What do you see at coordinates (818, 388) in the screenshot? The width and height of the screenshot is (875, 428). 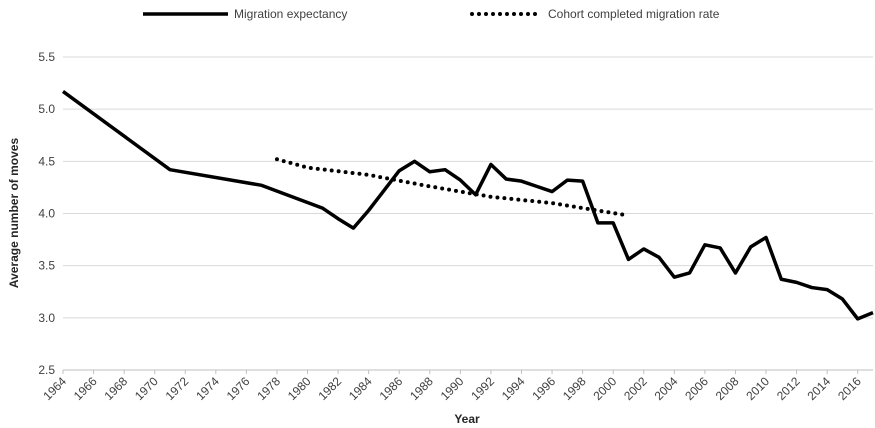 I see `x-tick-label: 2014` at bounding box center [818, 388].